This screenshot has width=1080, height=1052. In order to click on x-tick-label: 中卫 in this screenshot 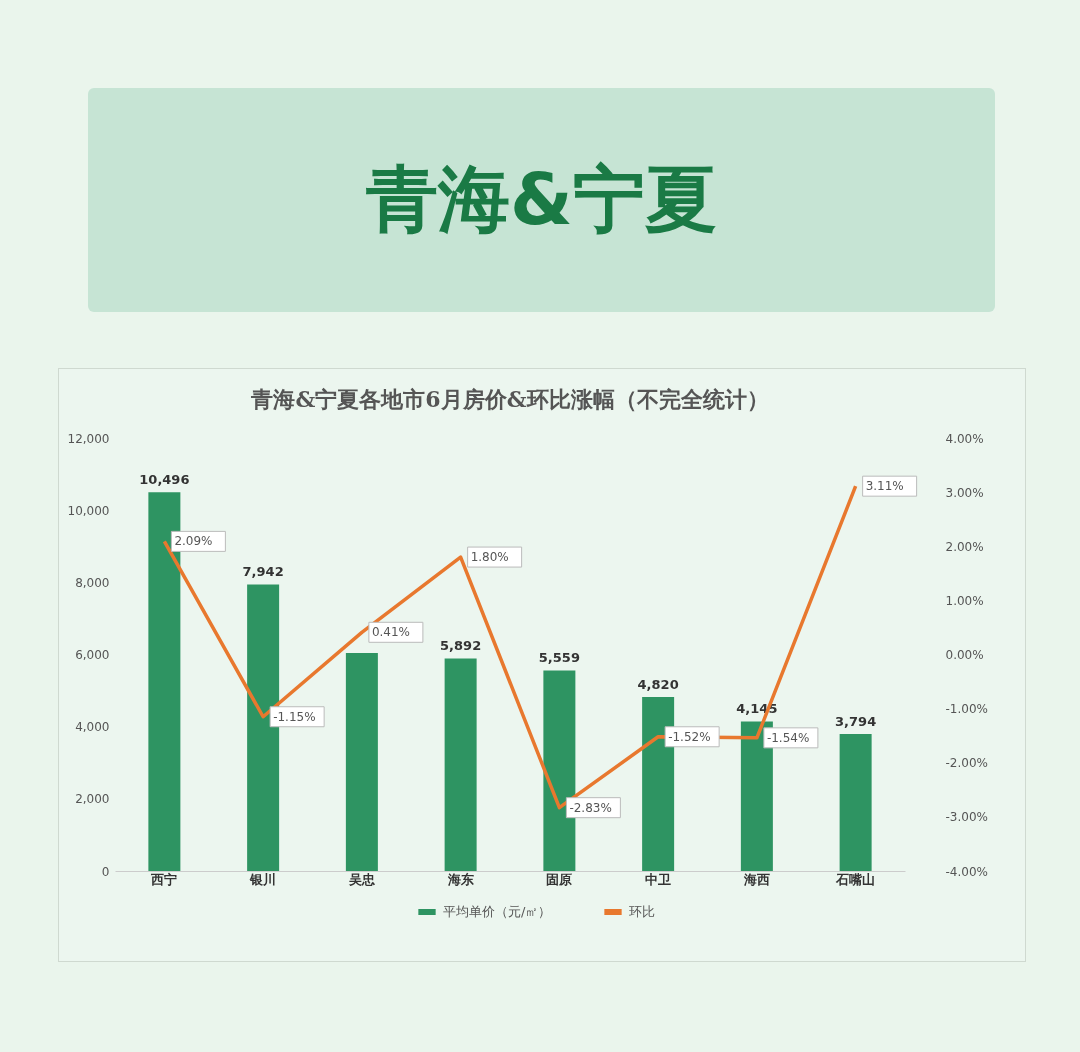, I will do `click(658, 879)`.